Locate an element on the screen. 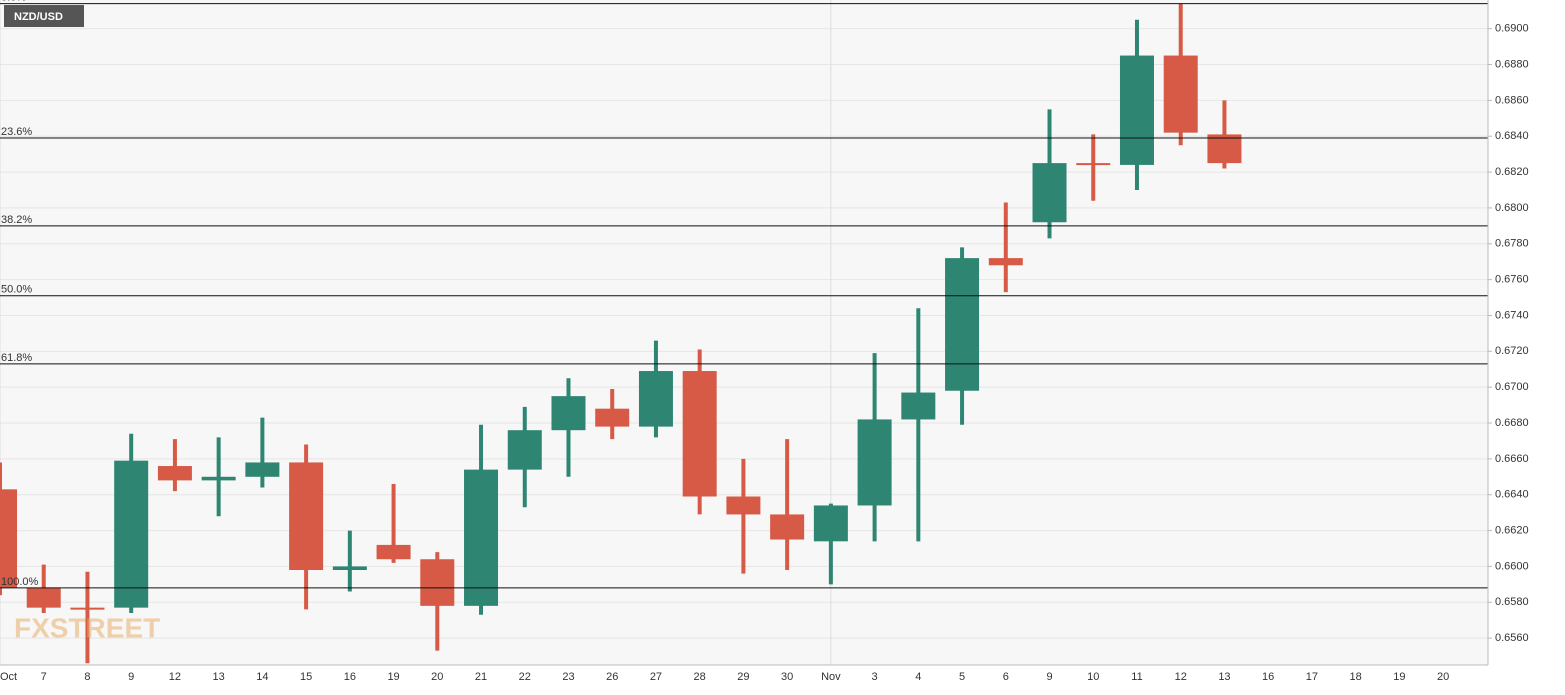 The width and height of the screenshot is (1565, 695). y-tick-label: 0.6800 is located at coordinates (1512, 208).